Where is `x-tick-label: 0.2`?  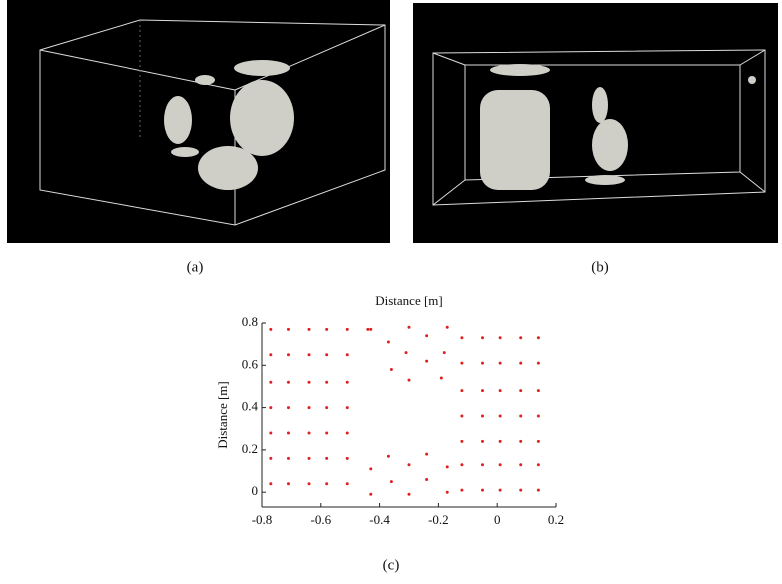
x-tick-label: 0.2 is located at coordinates (556, 519).